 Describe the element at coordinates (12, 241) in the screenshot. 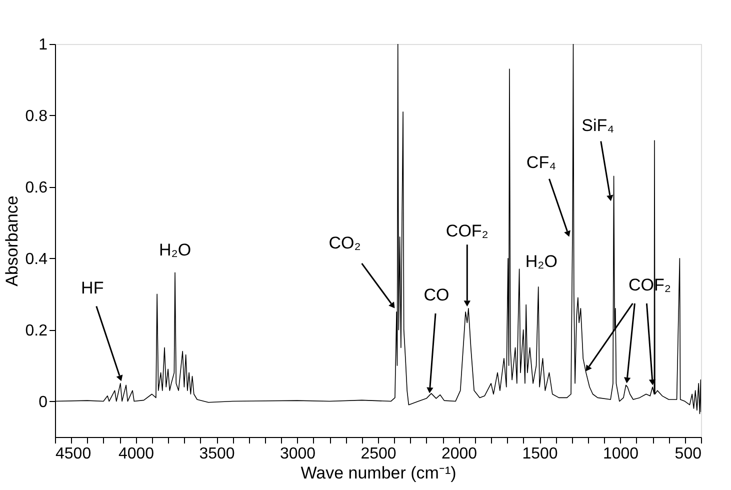

I see `y-axis-title: Absorbance` at that location.